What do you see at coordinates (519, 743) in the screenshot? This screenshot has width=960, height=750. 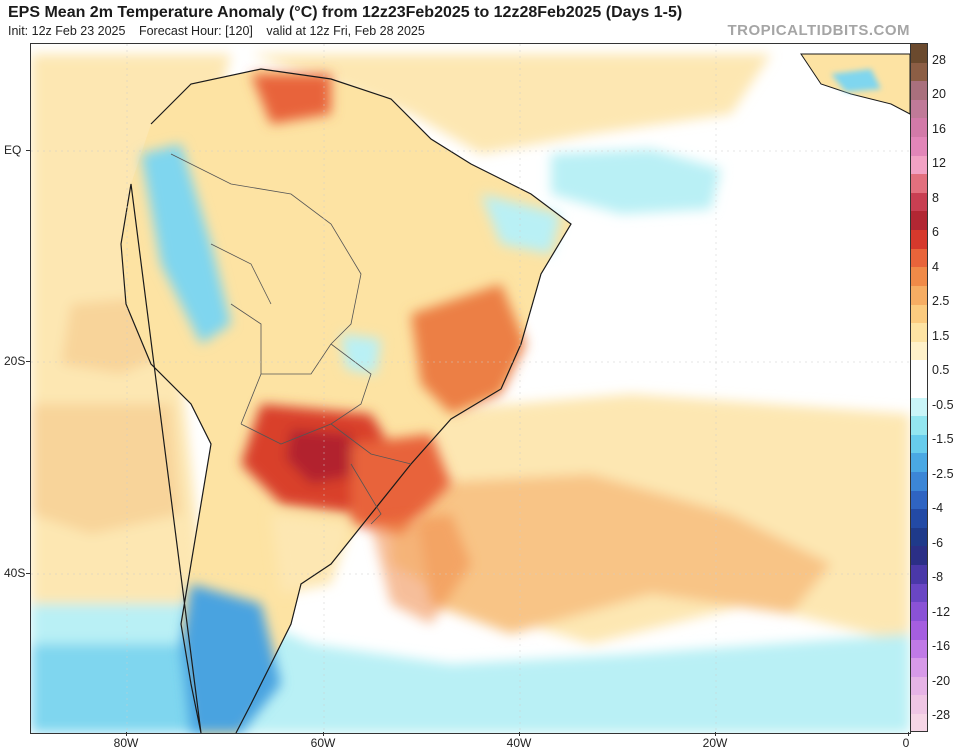 I see `lon-label-40w: 40W` at bounding box center [519, 743].